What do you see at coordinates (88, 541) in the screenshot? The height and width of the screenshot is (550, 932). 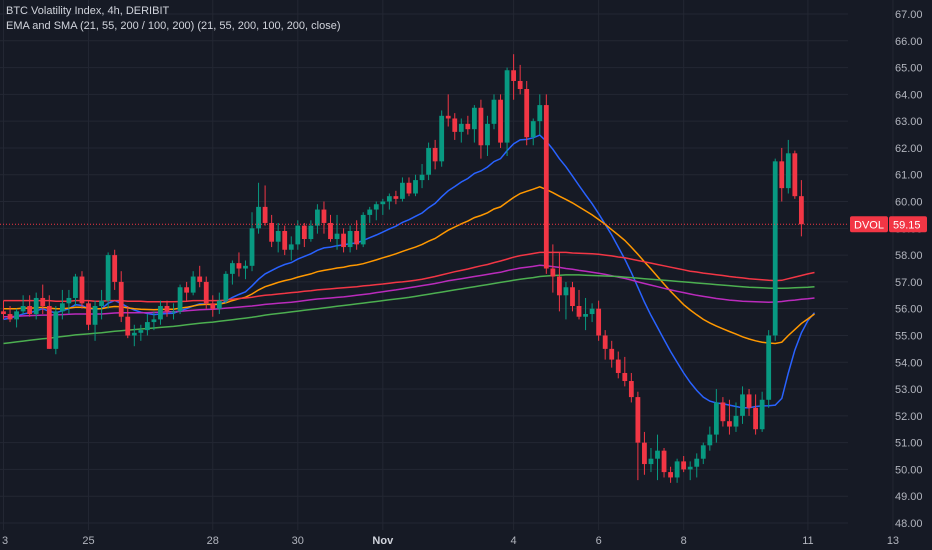 I see `x-tick-label: 25` at bounding box center [88, 541].